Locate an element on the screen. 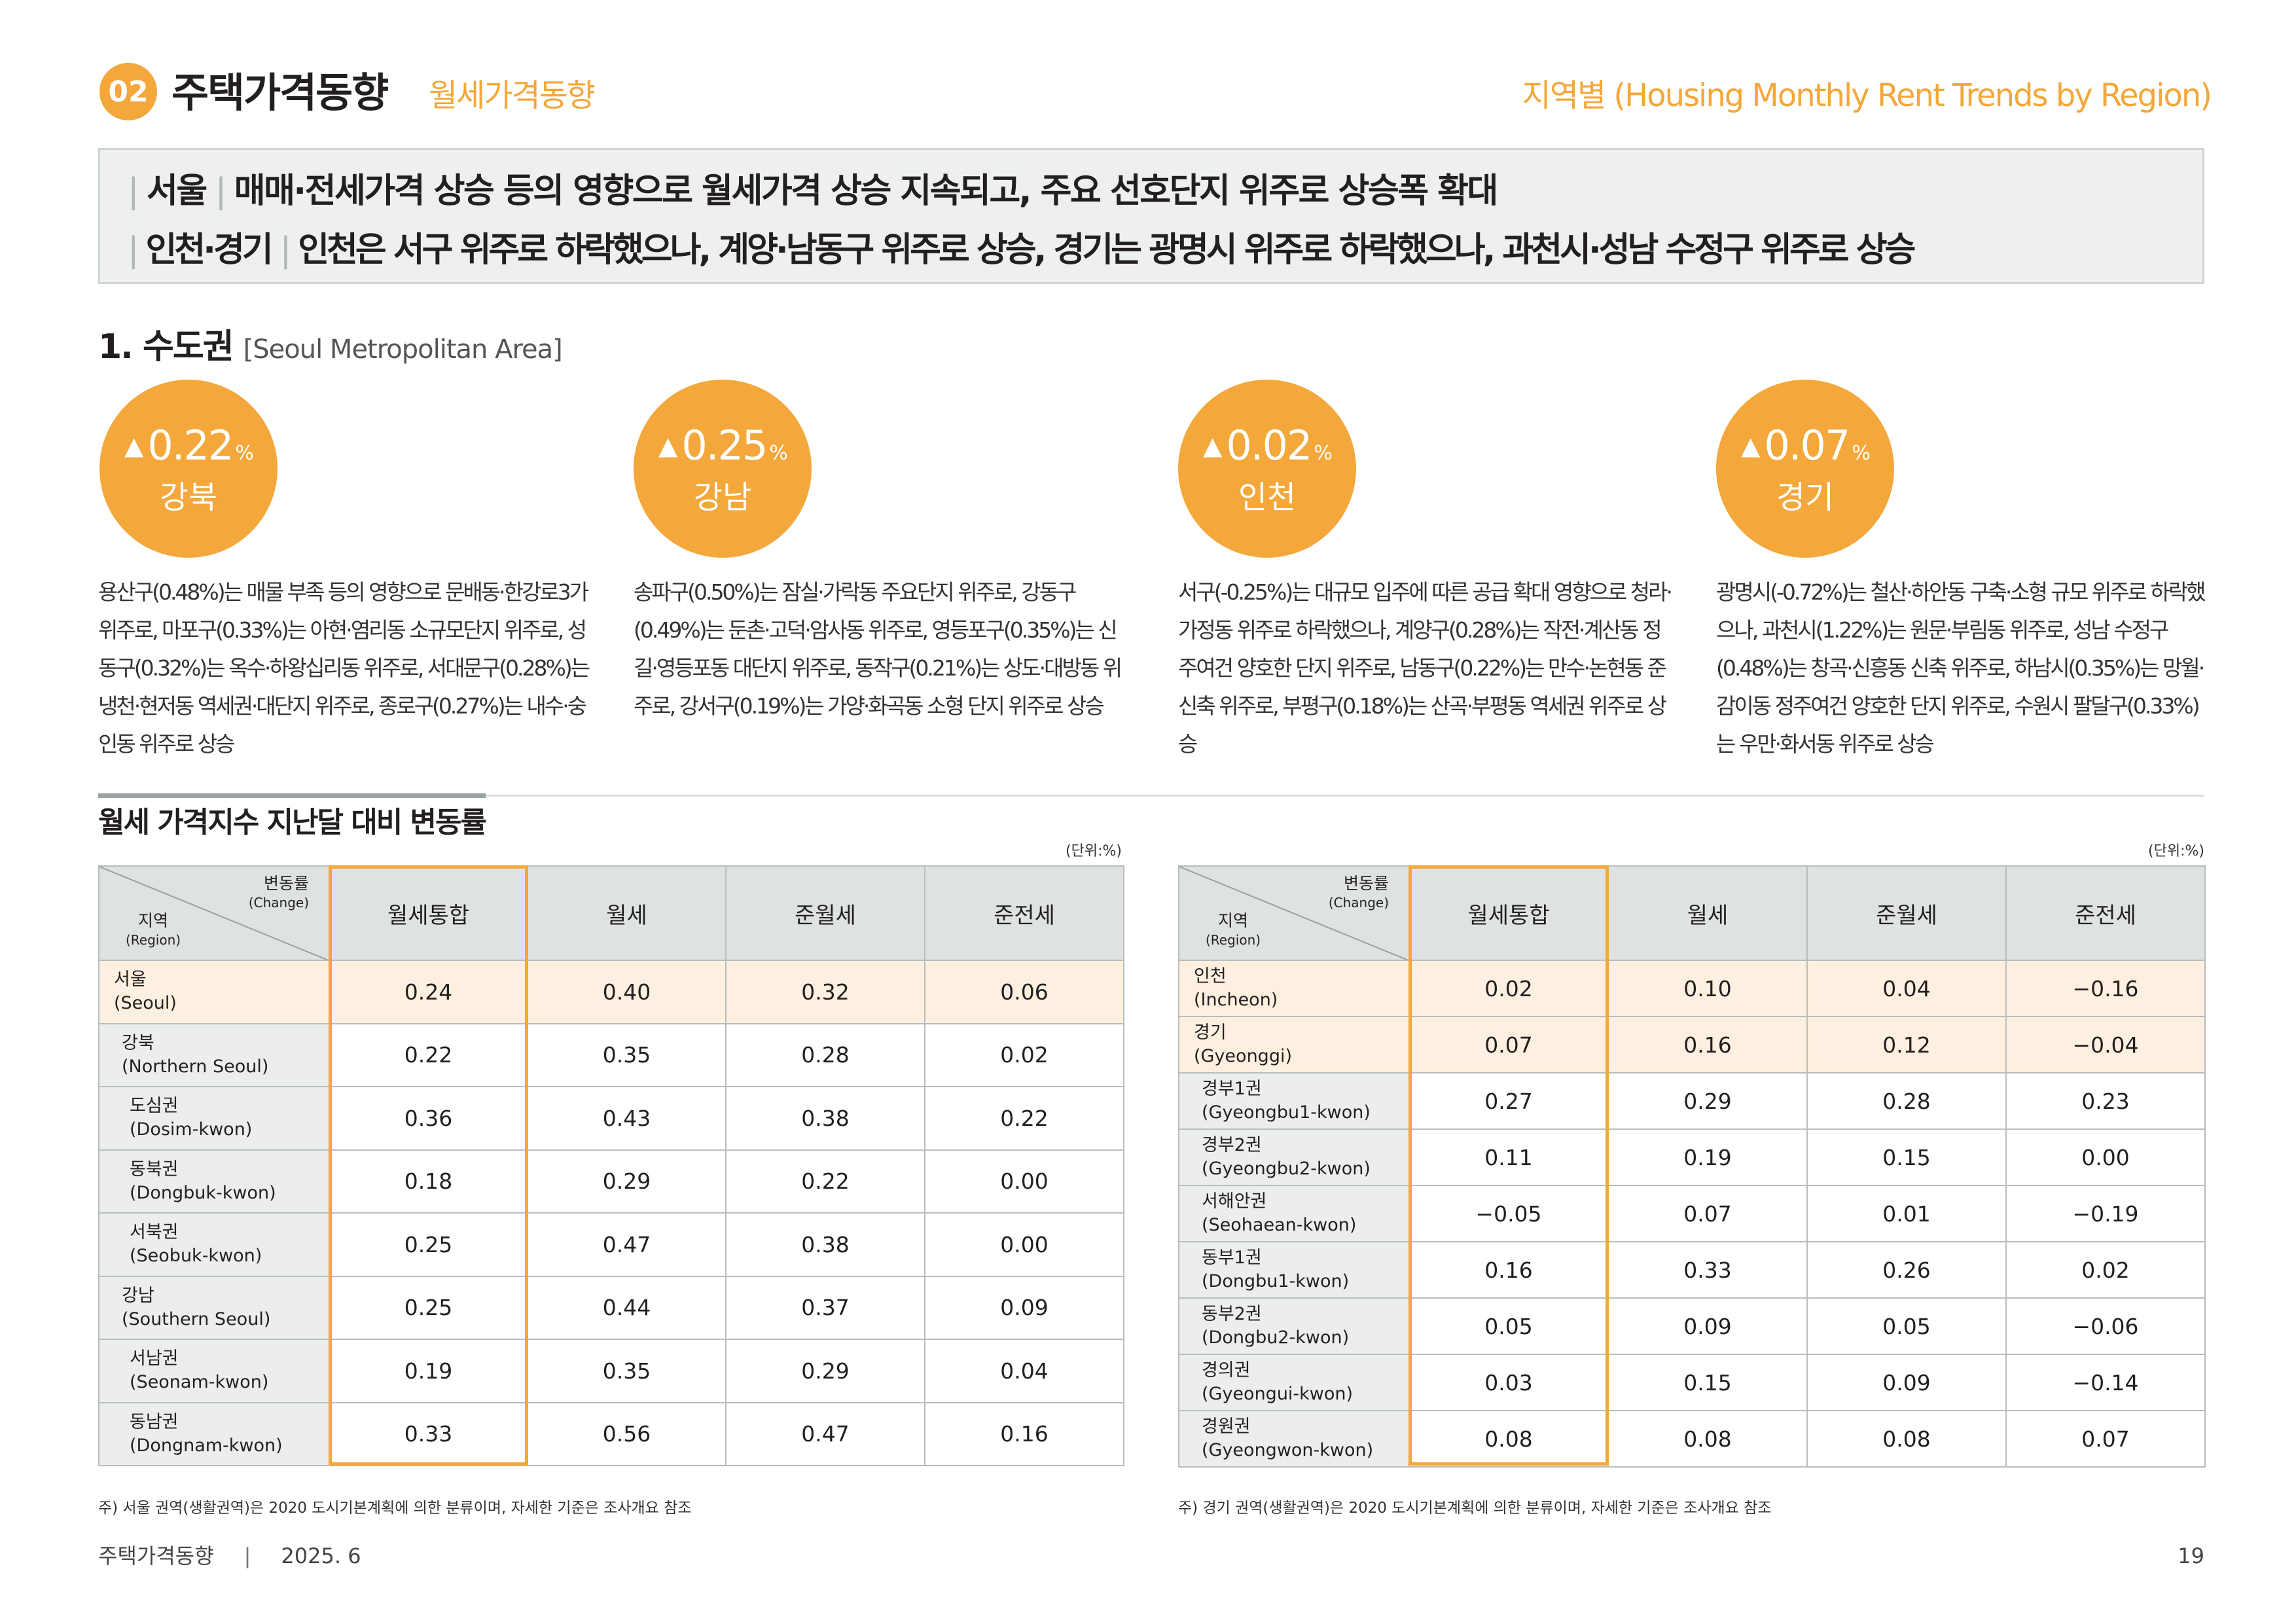  value-cell: 0.11 is located at coordinates (1508, 1157).